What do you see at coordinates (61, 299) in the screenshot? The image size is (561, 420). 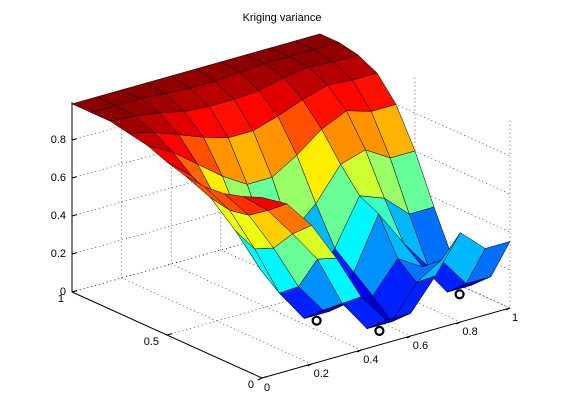 I see `y-tick-label: 1` at bounding box center [61, 299].